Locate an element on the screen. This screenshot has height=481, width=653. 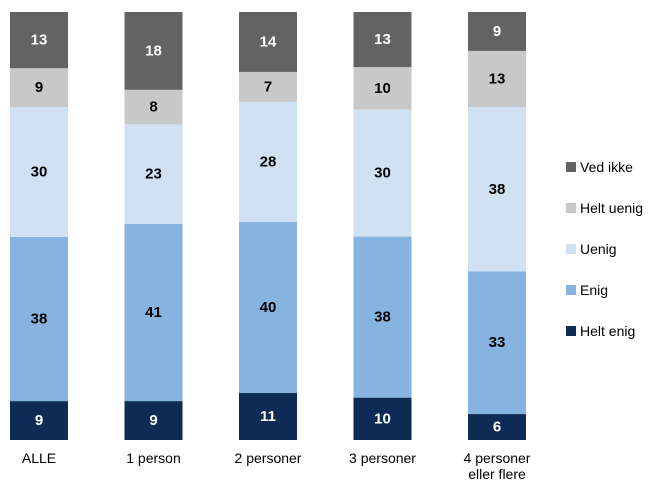
data-label-3-personer-ved-ikke: 13 is located at coordinates (382, 39).